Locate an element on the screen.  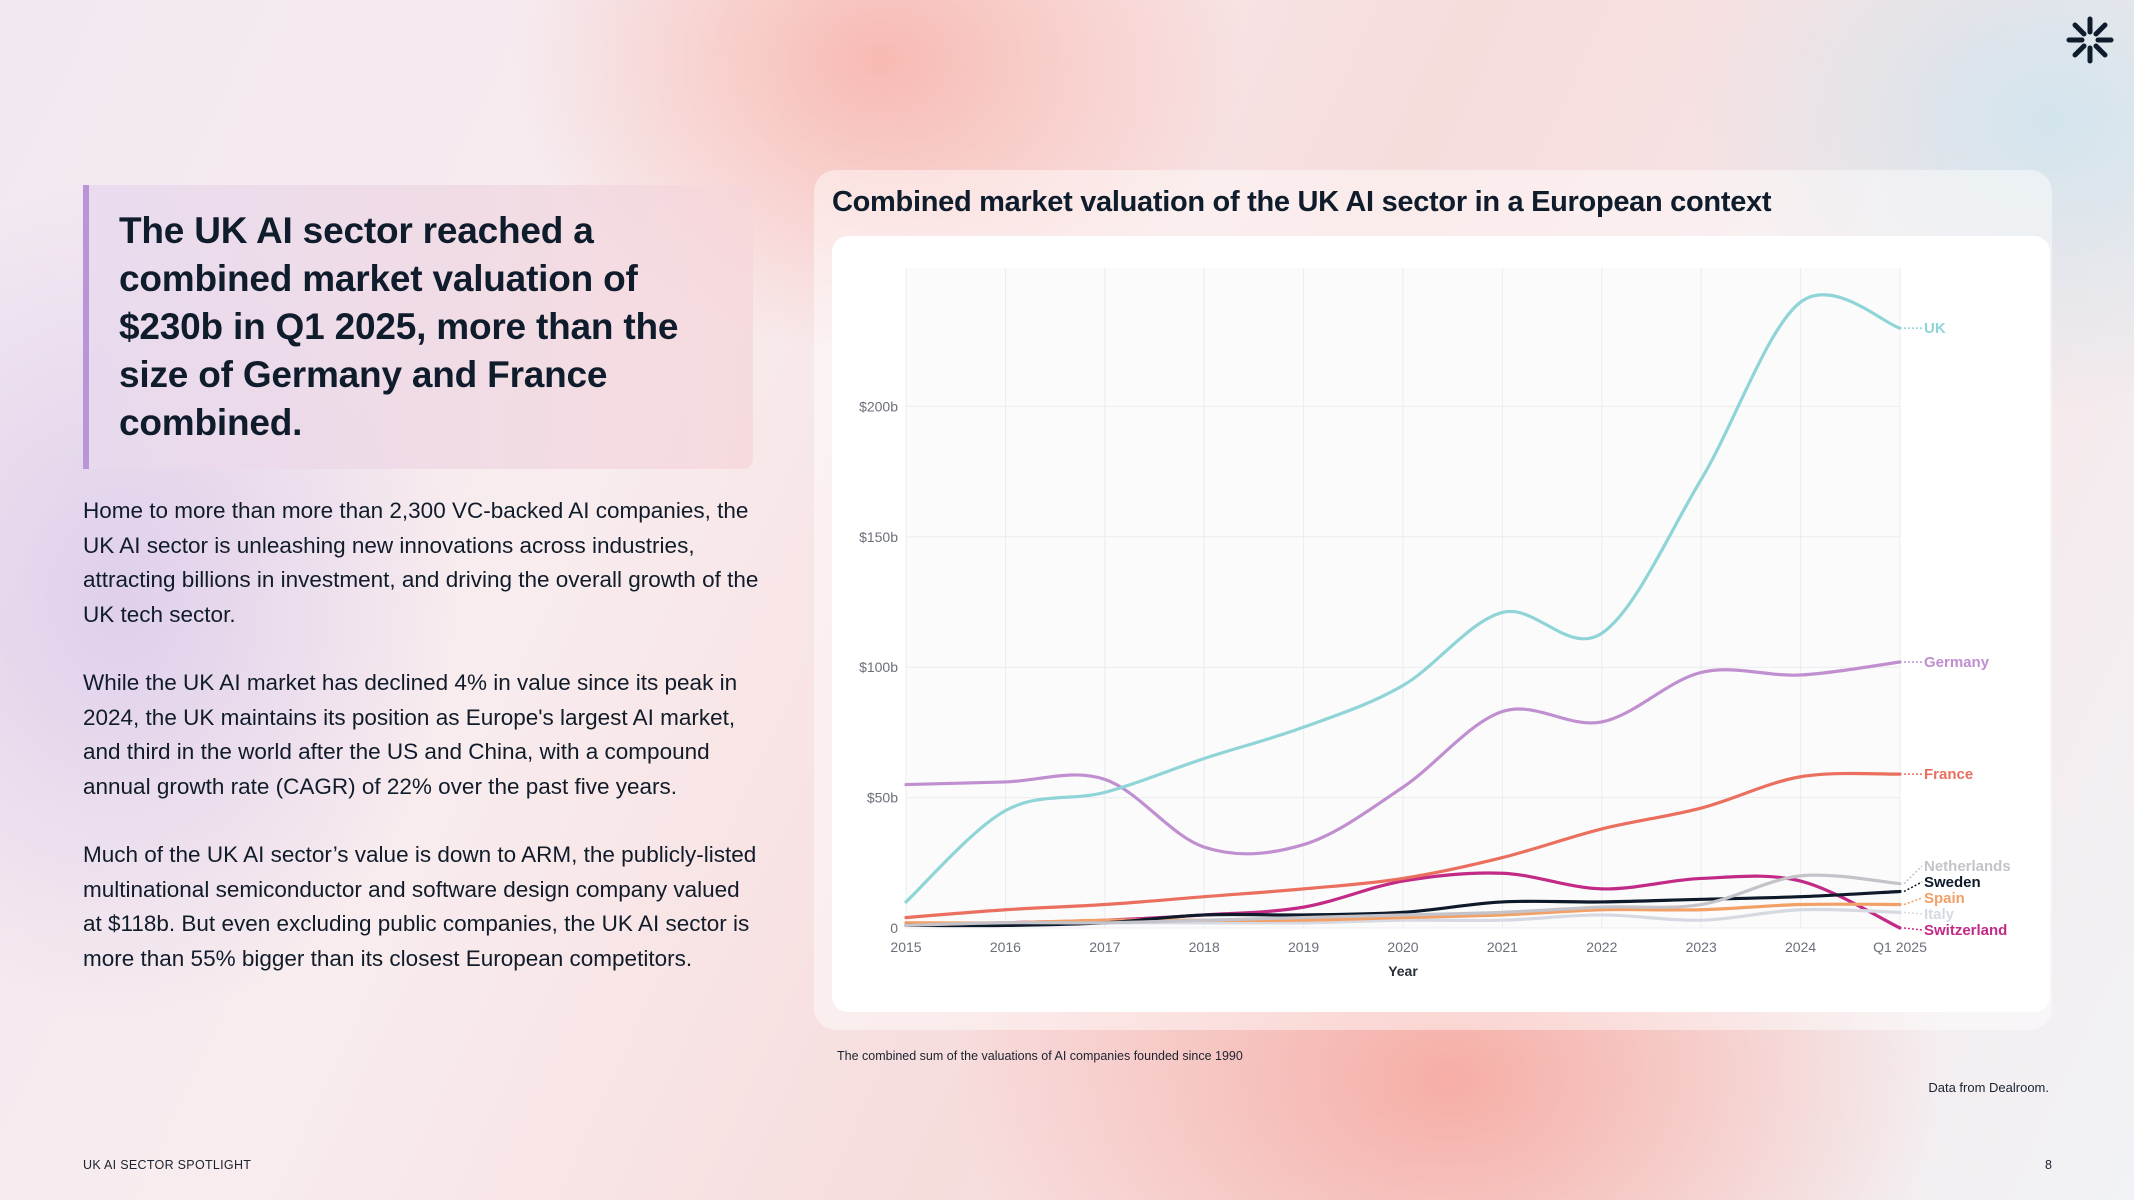
y-tick-label: $200b is located at coordinates (878, 406).